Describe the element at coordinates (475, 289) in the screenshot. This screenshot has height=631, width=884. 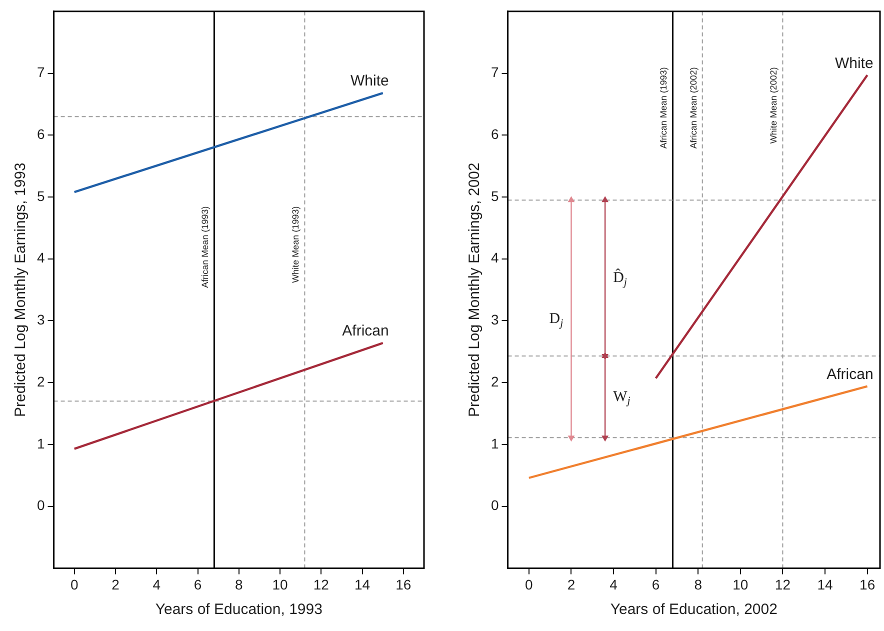
I see `y-axis-title: Predicted Log Monthly Earnings, 2002` at that location.